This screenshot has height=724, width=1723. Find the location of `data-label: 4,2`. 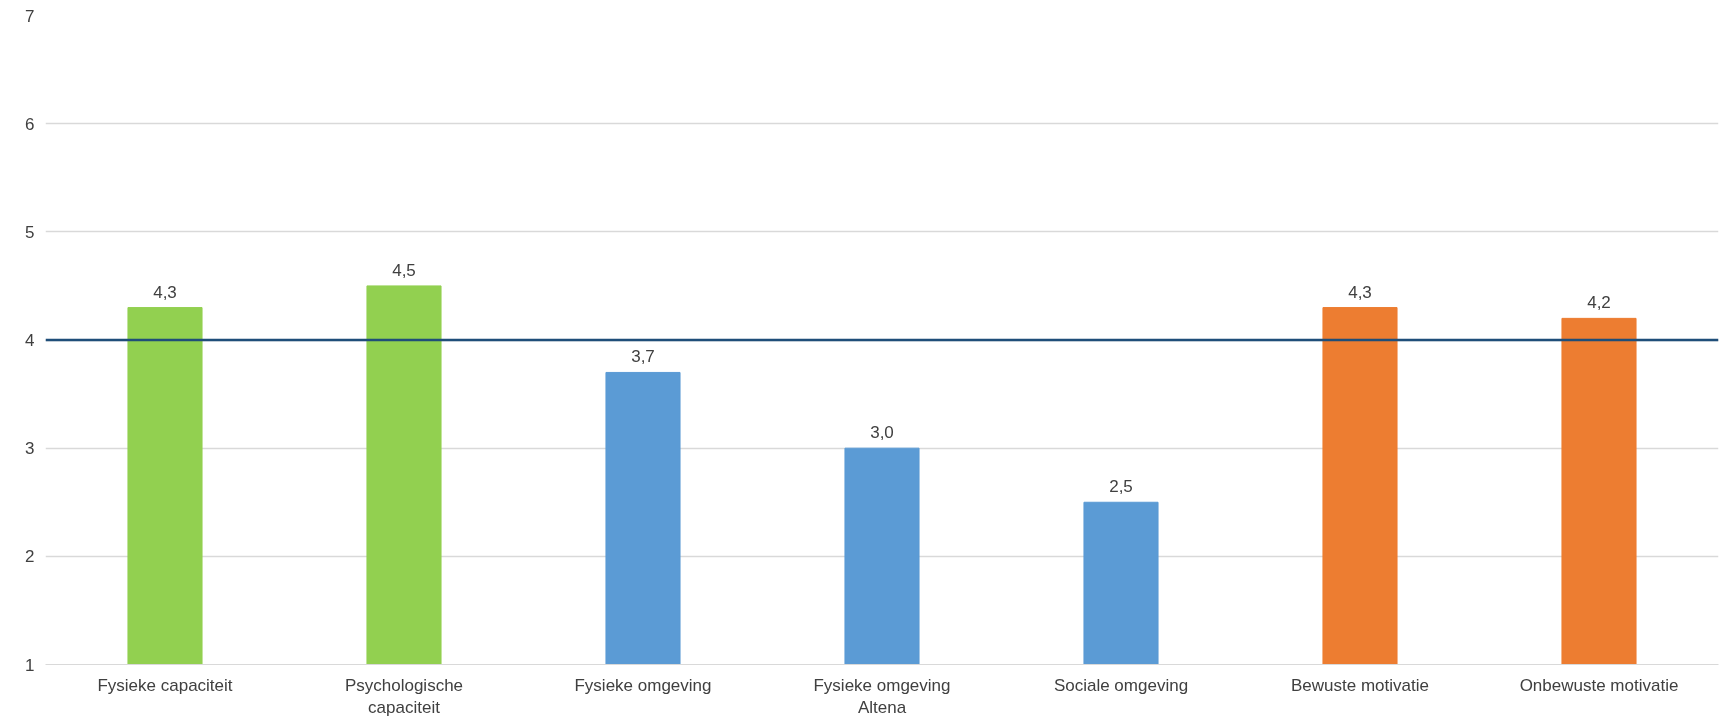

data-label: 4,2 is located at coordinates (1599, 303).